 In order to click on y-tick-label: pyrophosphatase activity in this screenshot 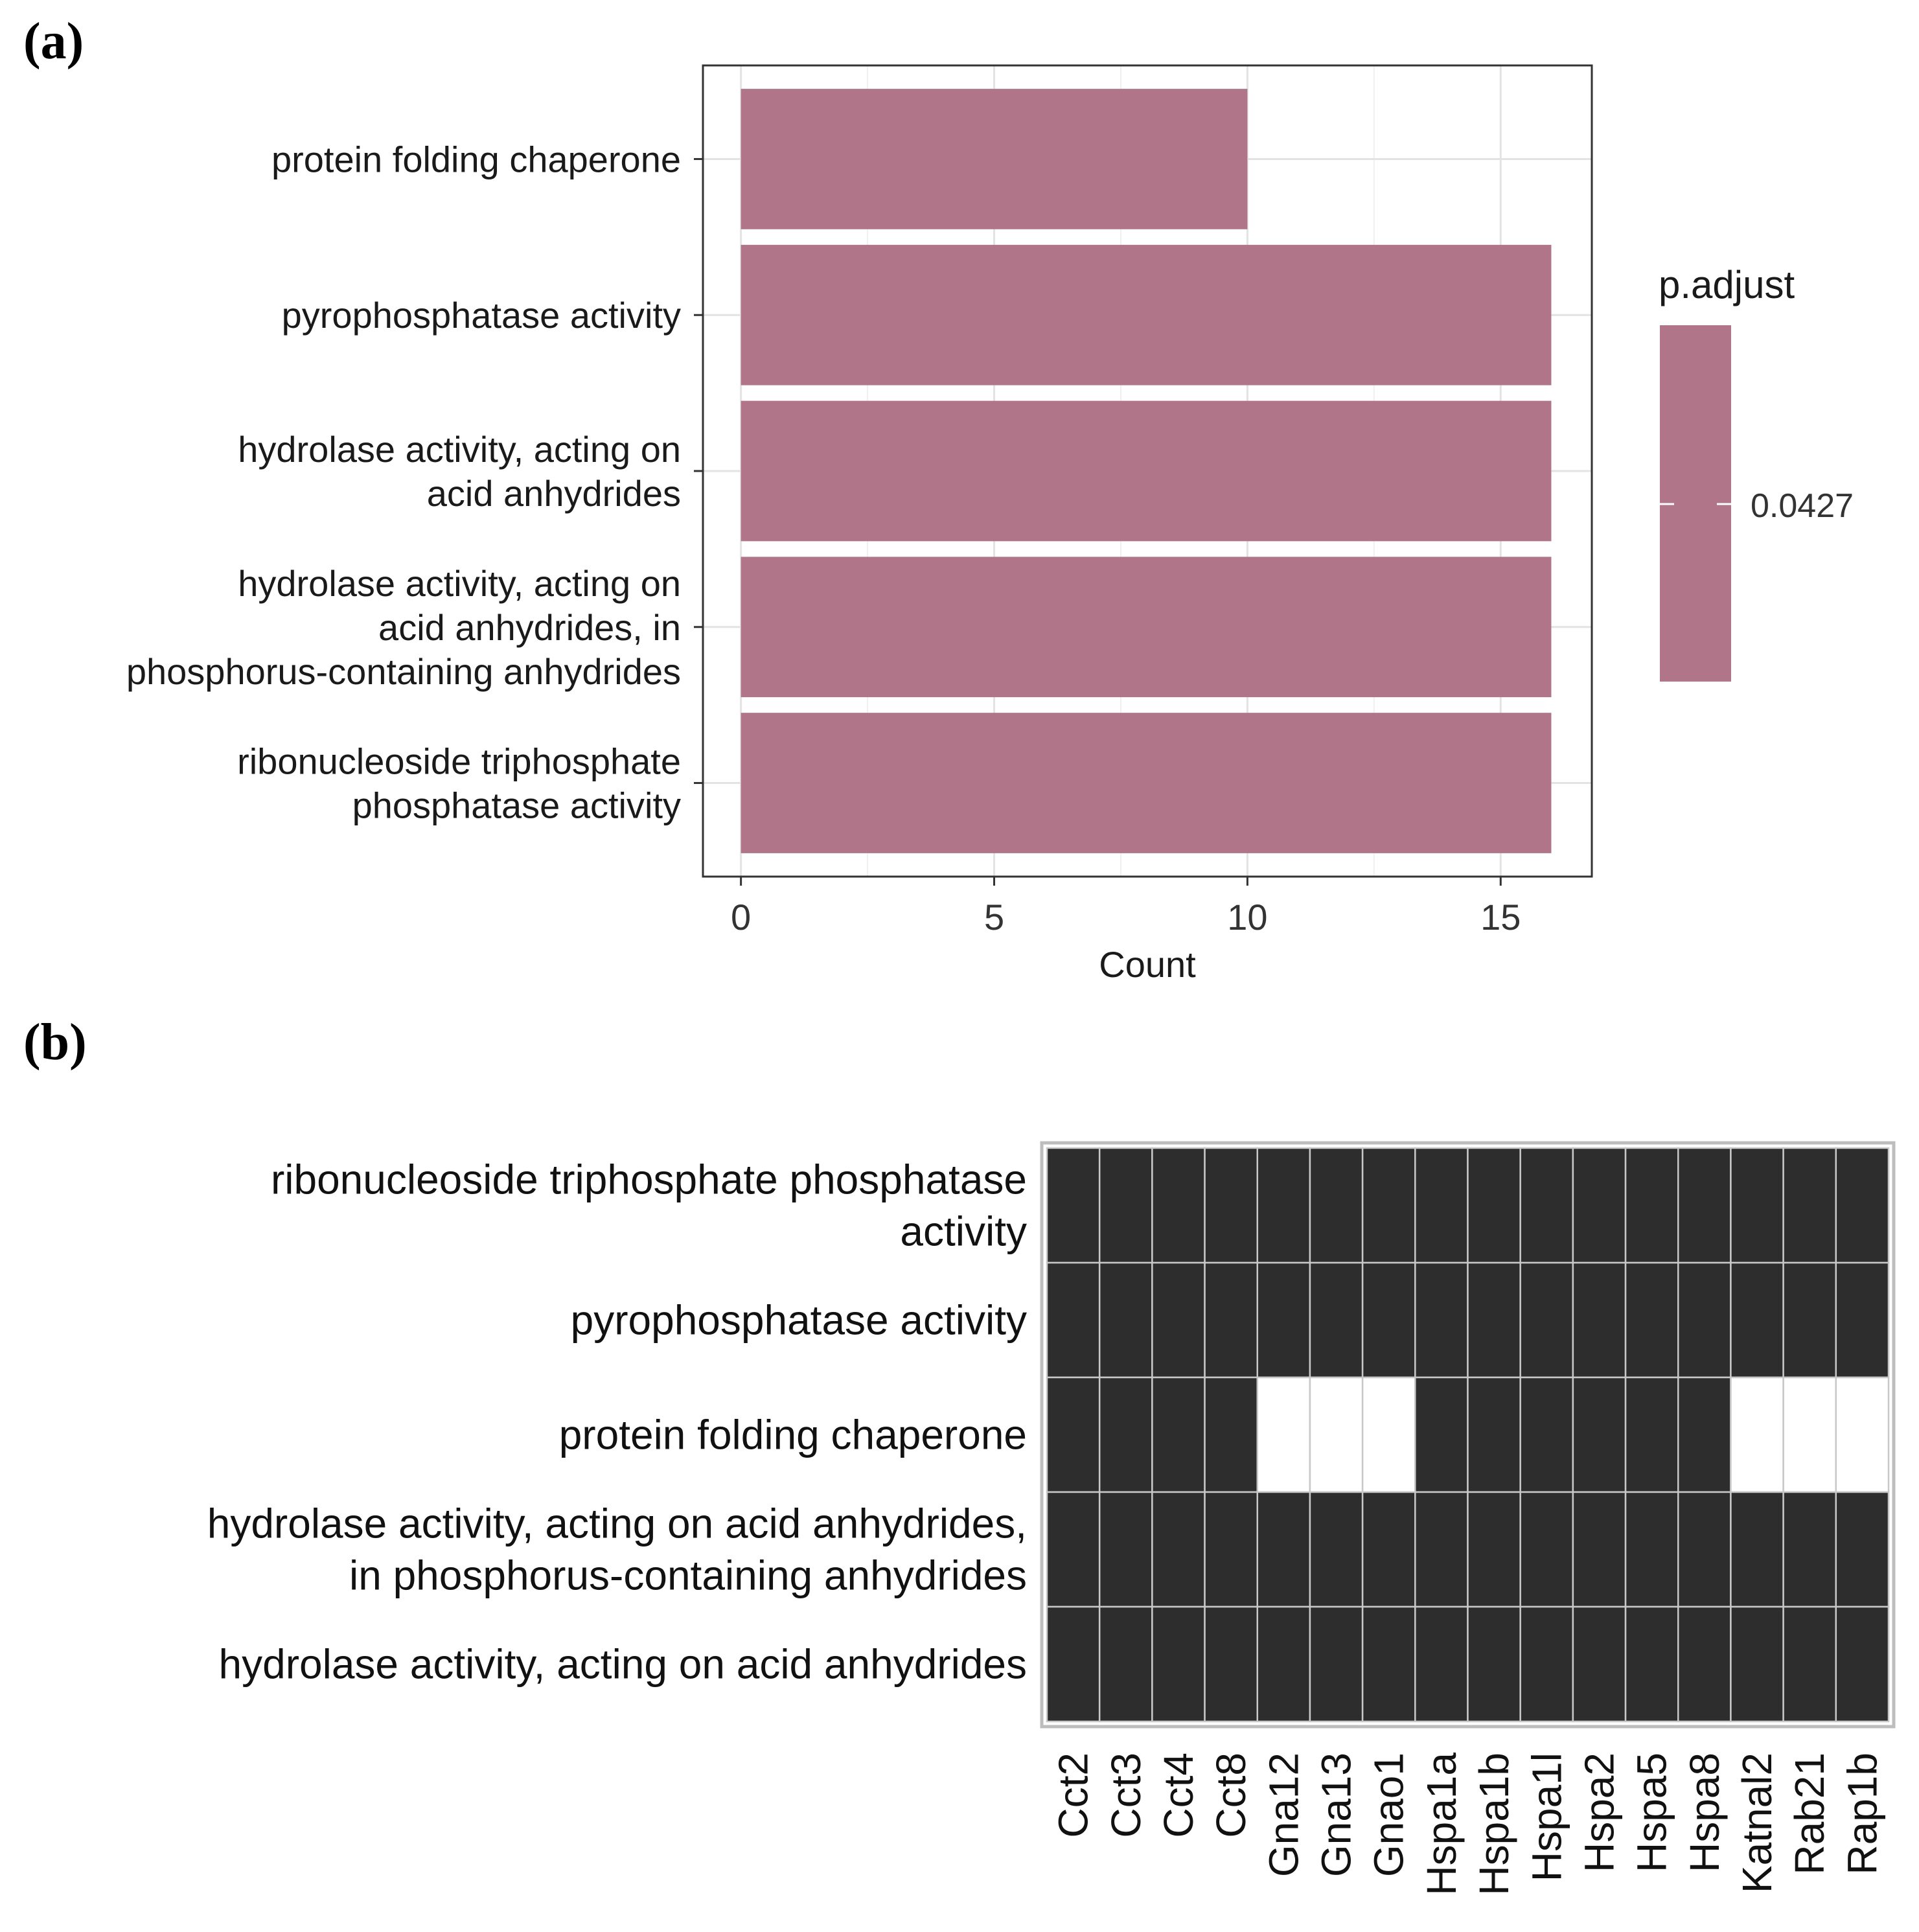, I will do `click(482, 315)`.